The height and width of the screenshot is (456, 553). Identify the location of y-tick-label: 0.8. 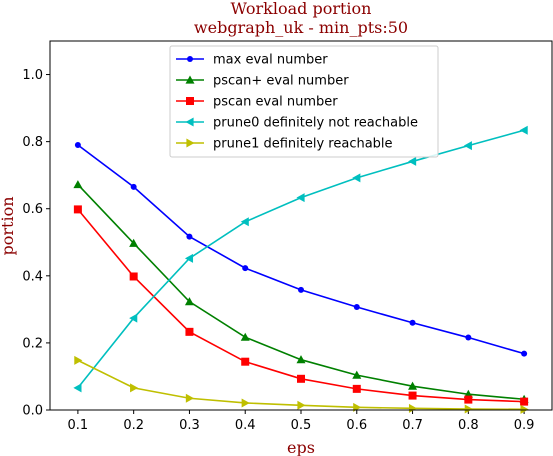
(32, 142).